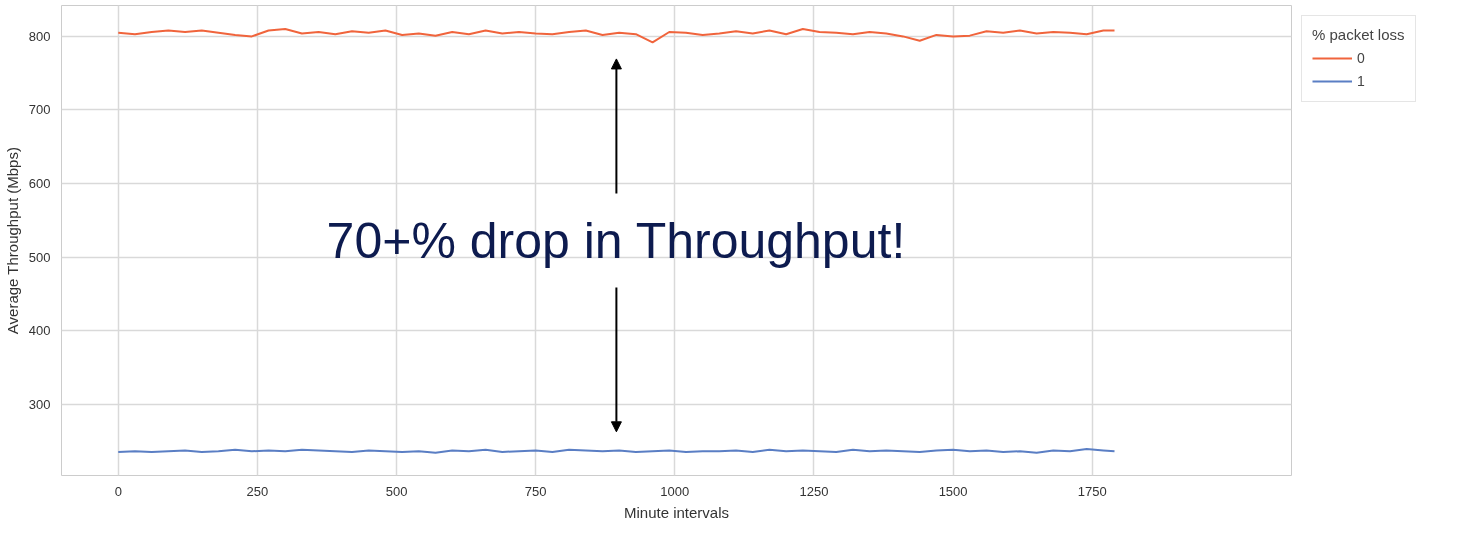  What do you see at coordinates (675, 491) in the screenshot?
I see `x-tick-label: 1000` at bounding box center [675, 491].